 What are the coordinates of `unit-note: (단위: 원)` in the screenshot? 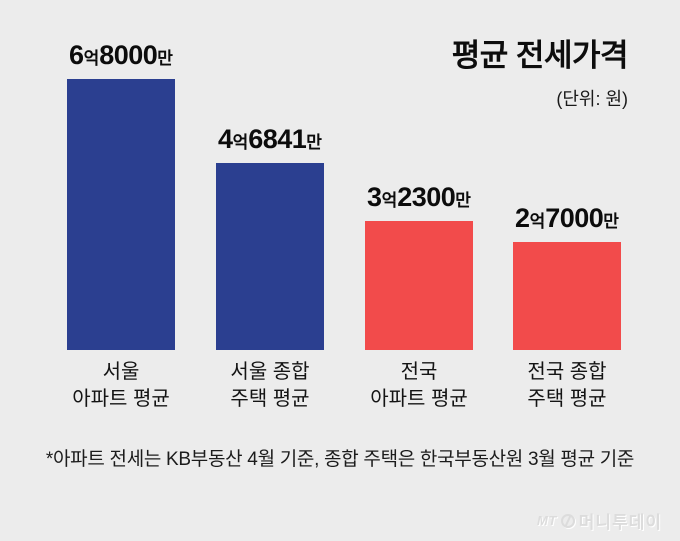 It's located at (592, 99).